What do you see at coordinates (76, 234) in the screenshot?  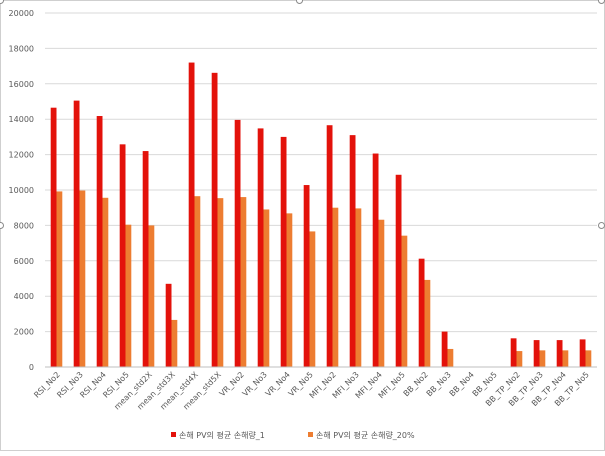 I see `bar-series-1-RSI_No3` at bounding box center [76, 234].